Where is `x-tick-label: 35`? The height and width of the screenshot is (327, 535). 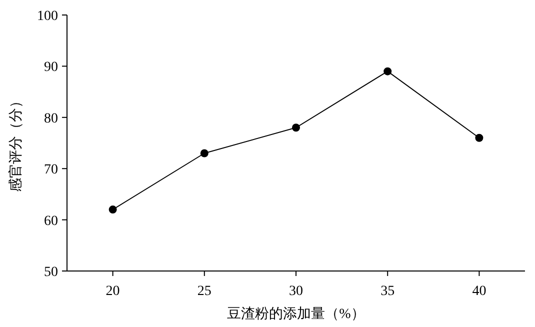
x-tick-label: 35 is located at coordinates (387, 291).